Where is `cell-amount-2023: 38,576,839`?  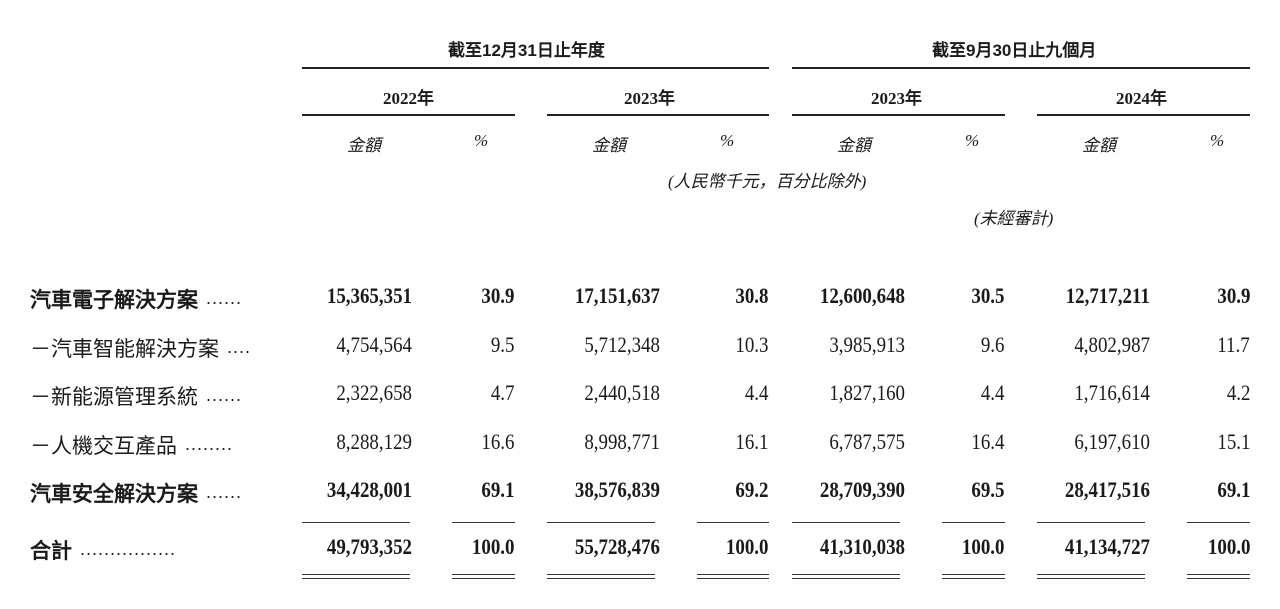
cell-amount-2023: 38,576,839 is located at coordinates (617, 489).